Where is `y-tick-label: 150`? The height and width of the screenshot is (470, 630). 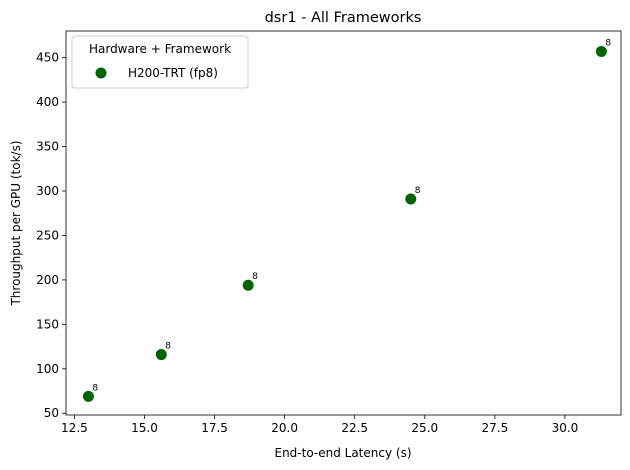 y-tick-label: 150 is located at coordinates (47, 324).